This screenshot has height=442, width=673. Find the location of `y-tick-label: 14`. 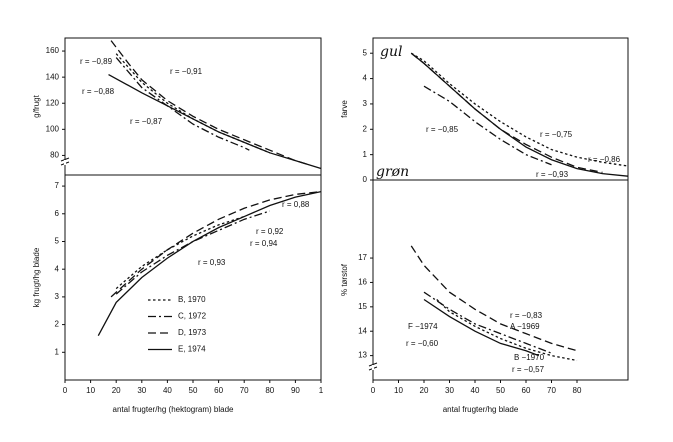

y-tick-label: 14 is located at coordinates (362, 330).